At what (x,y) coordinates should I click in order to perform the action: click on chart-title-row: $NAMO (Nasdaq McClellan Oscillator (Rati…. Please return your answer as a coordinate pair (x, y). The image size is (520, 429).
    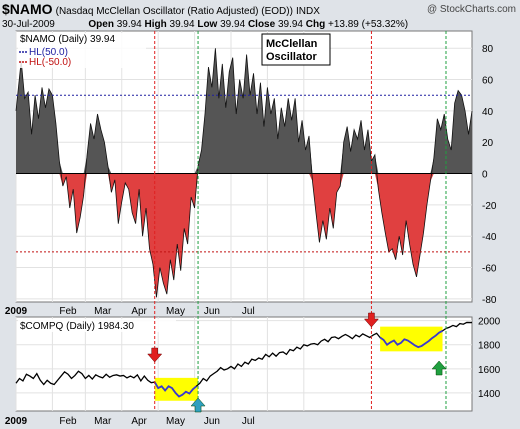
    Looking at the image, I should click on (161, 9).